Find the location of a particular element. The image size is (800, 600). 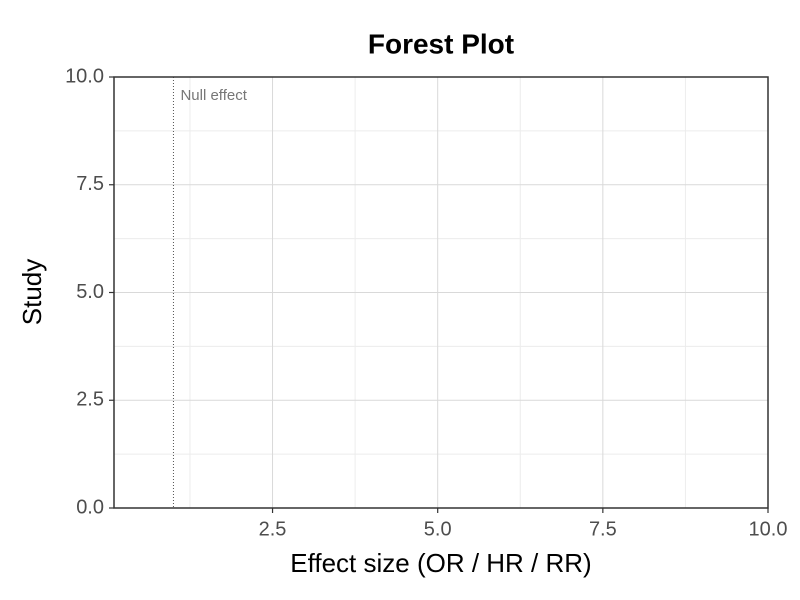

x-tick-label: 2.5 is located at coordinates (273, 529).